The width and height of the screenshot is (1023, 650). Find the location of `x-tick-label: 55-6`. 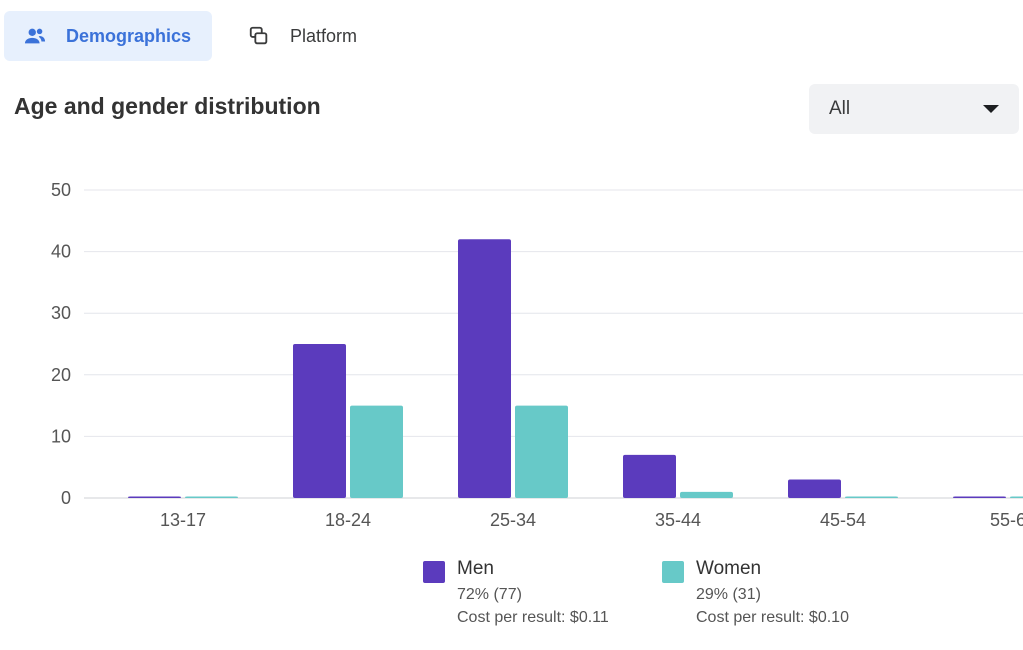

x-tick-label: 55-6 is located at coordinates (1006, 520).